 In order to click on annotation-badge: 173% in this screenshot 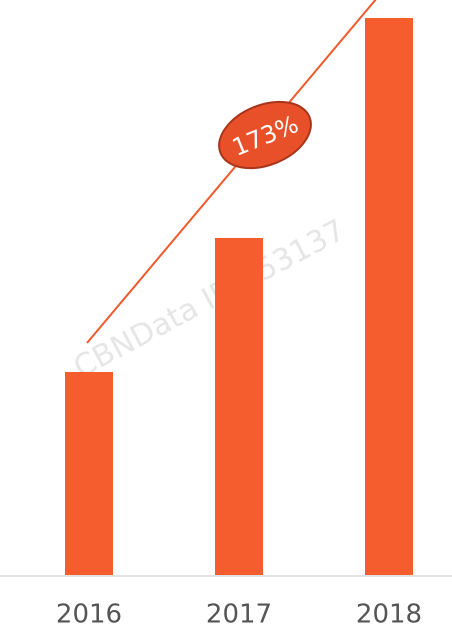, I will do `click(265, 135)`.